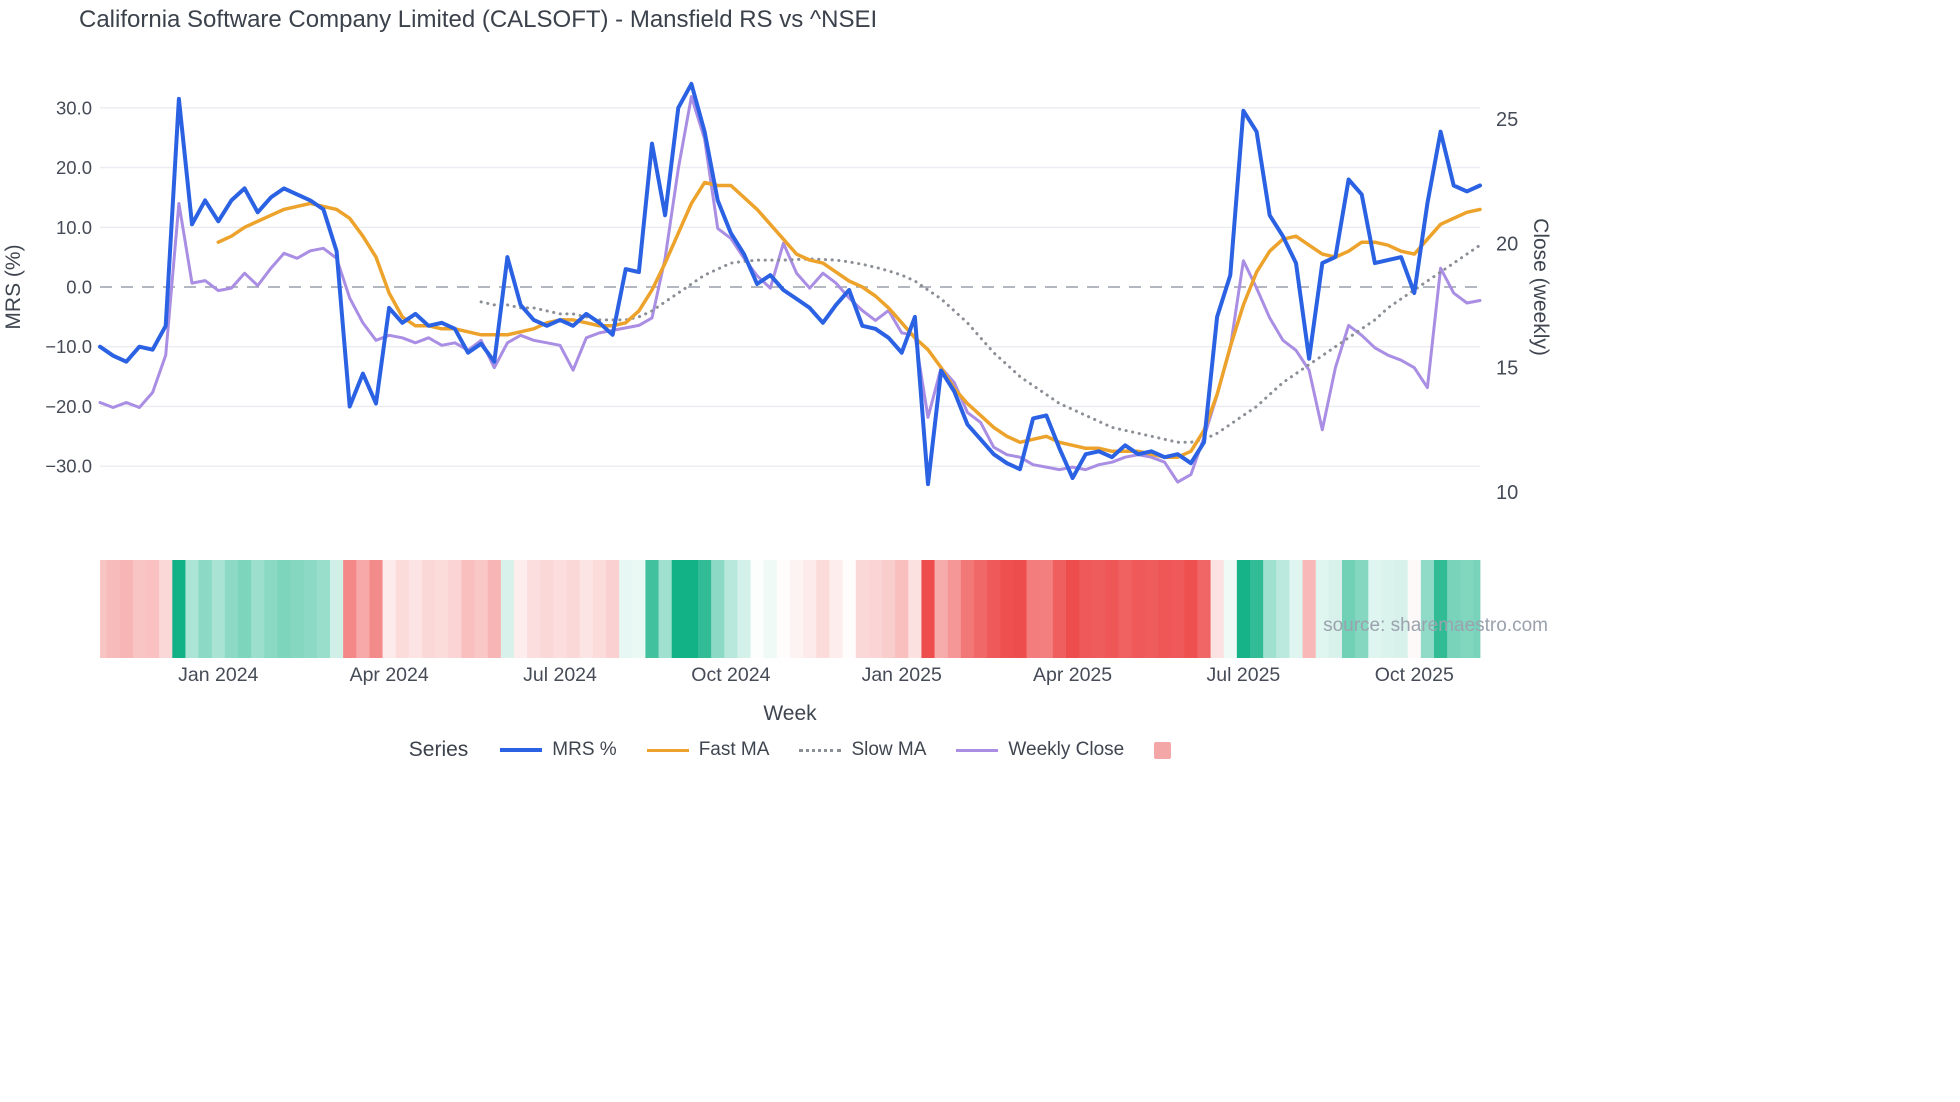 The height and width of the screenshot is (1102, 1960). What do you see at coordinates (521, 750) in the screenshot?
I see `legend-swatch-mrs` at bounding box center [521, 750].